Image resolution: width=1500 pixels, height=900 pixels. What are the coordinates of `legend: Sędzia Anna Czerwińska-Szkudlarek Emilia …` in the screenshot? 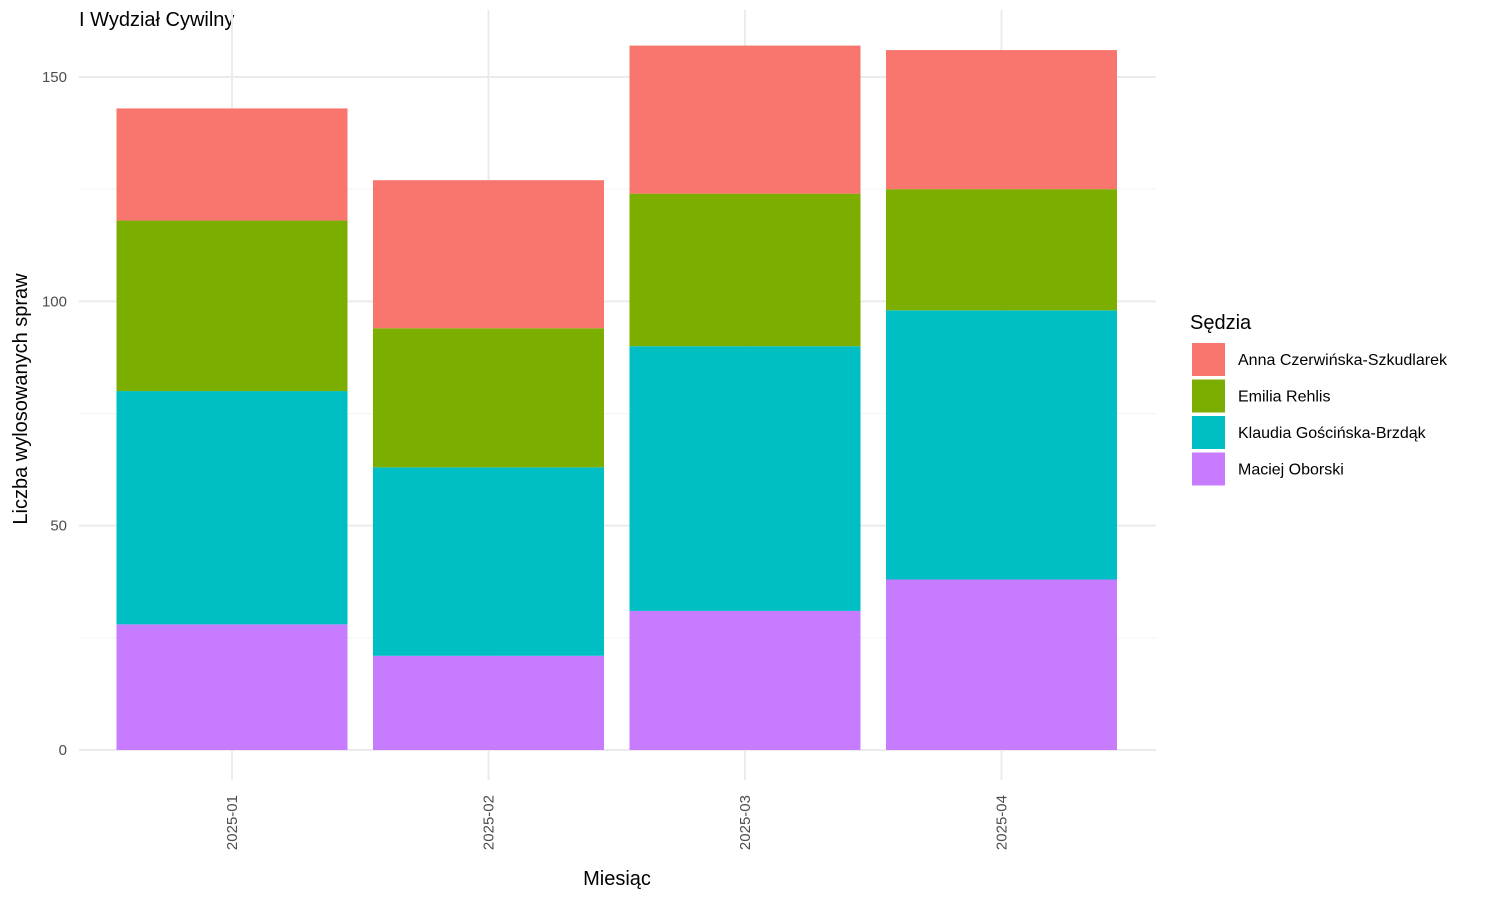 It's located at (1319, 399).